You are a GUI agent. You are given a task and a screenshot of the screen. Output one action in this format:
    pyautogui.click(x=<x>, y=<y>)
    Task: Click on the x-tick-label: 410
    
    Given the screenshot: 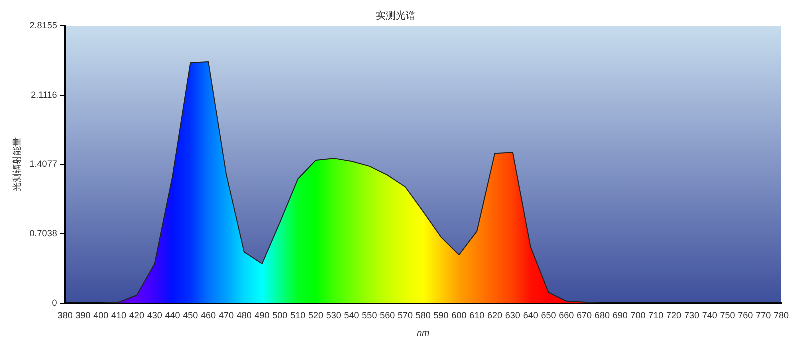 What is the action you would take?
    pyautogui.click(x=119, y=315)
    